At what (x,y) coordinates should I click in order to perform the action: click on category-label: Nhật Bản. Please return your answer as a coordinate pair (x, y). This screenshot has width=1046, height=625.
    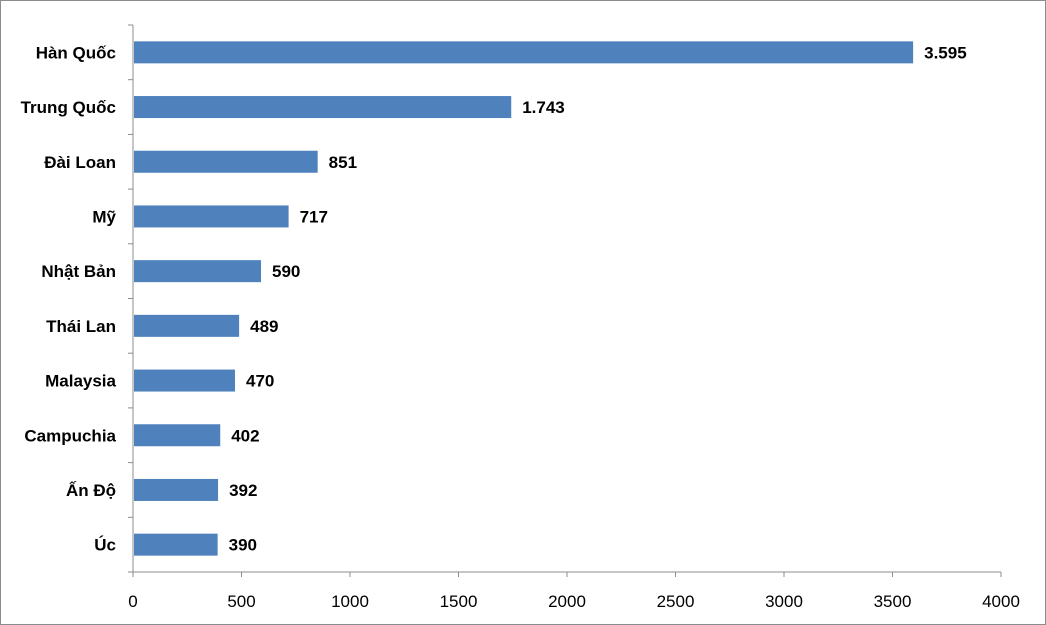
    Looking at the image, I should click on (78, 271).